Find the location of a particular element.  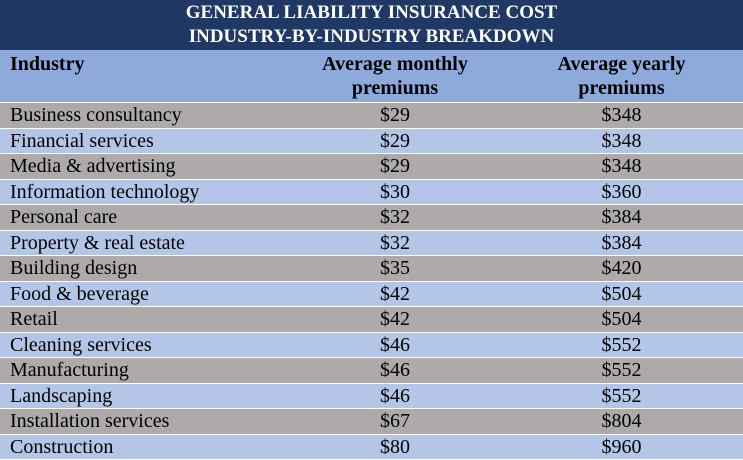

column-header: Average monthly premiums is located at coordinates (395, 76).